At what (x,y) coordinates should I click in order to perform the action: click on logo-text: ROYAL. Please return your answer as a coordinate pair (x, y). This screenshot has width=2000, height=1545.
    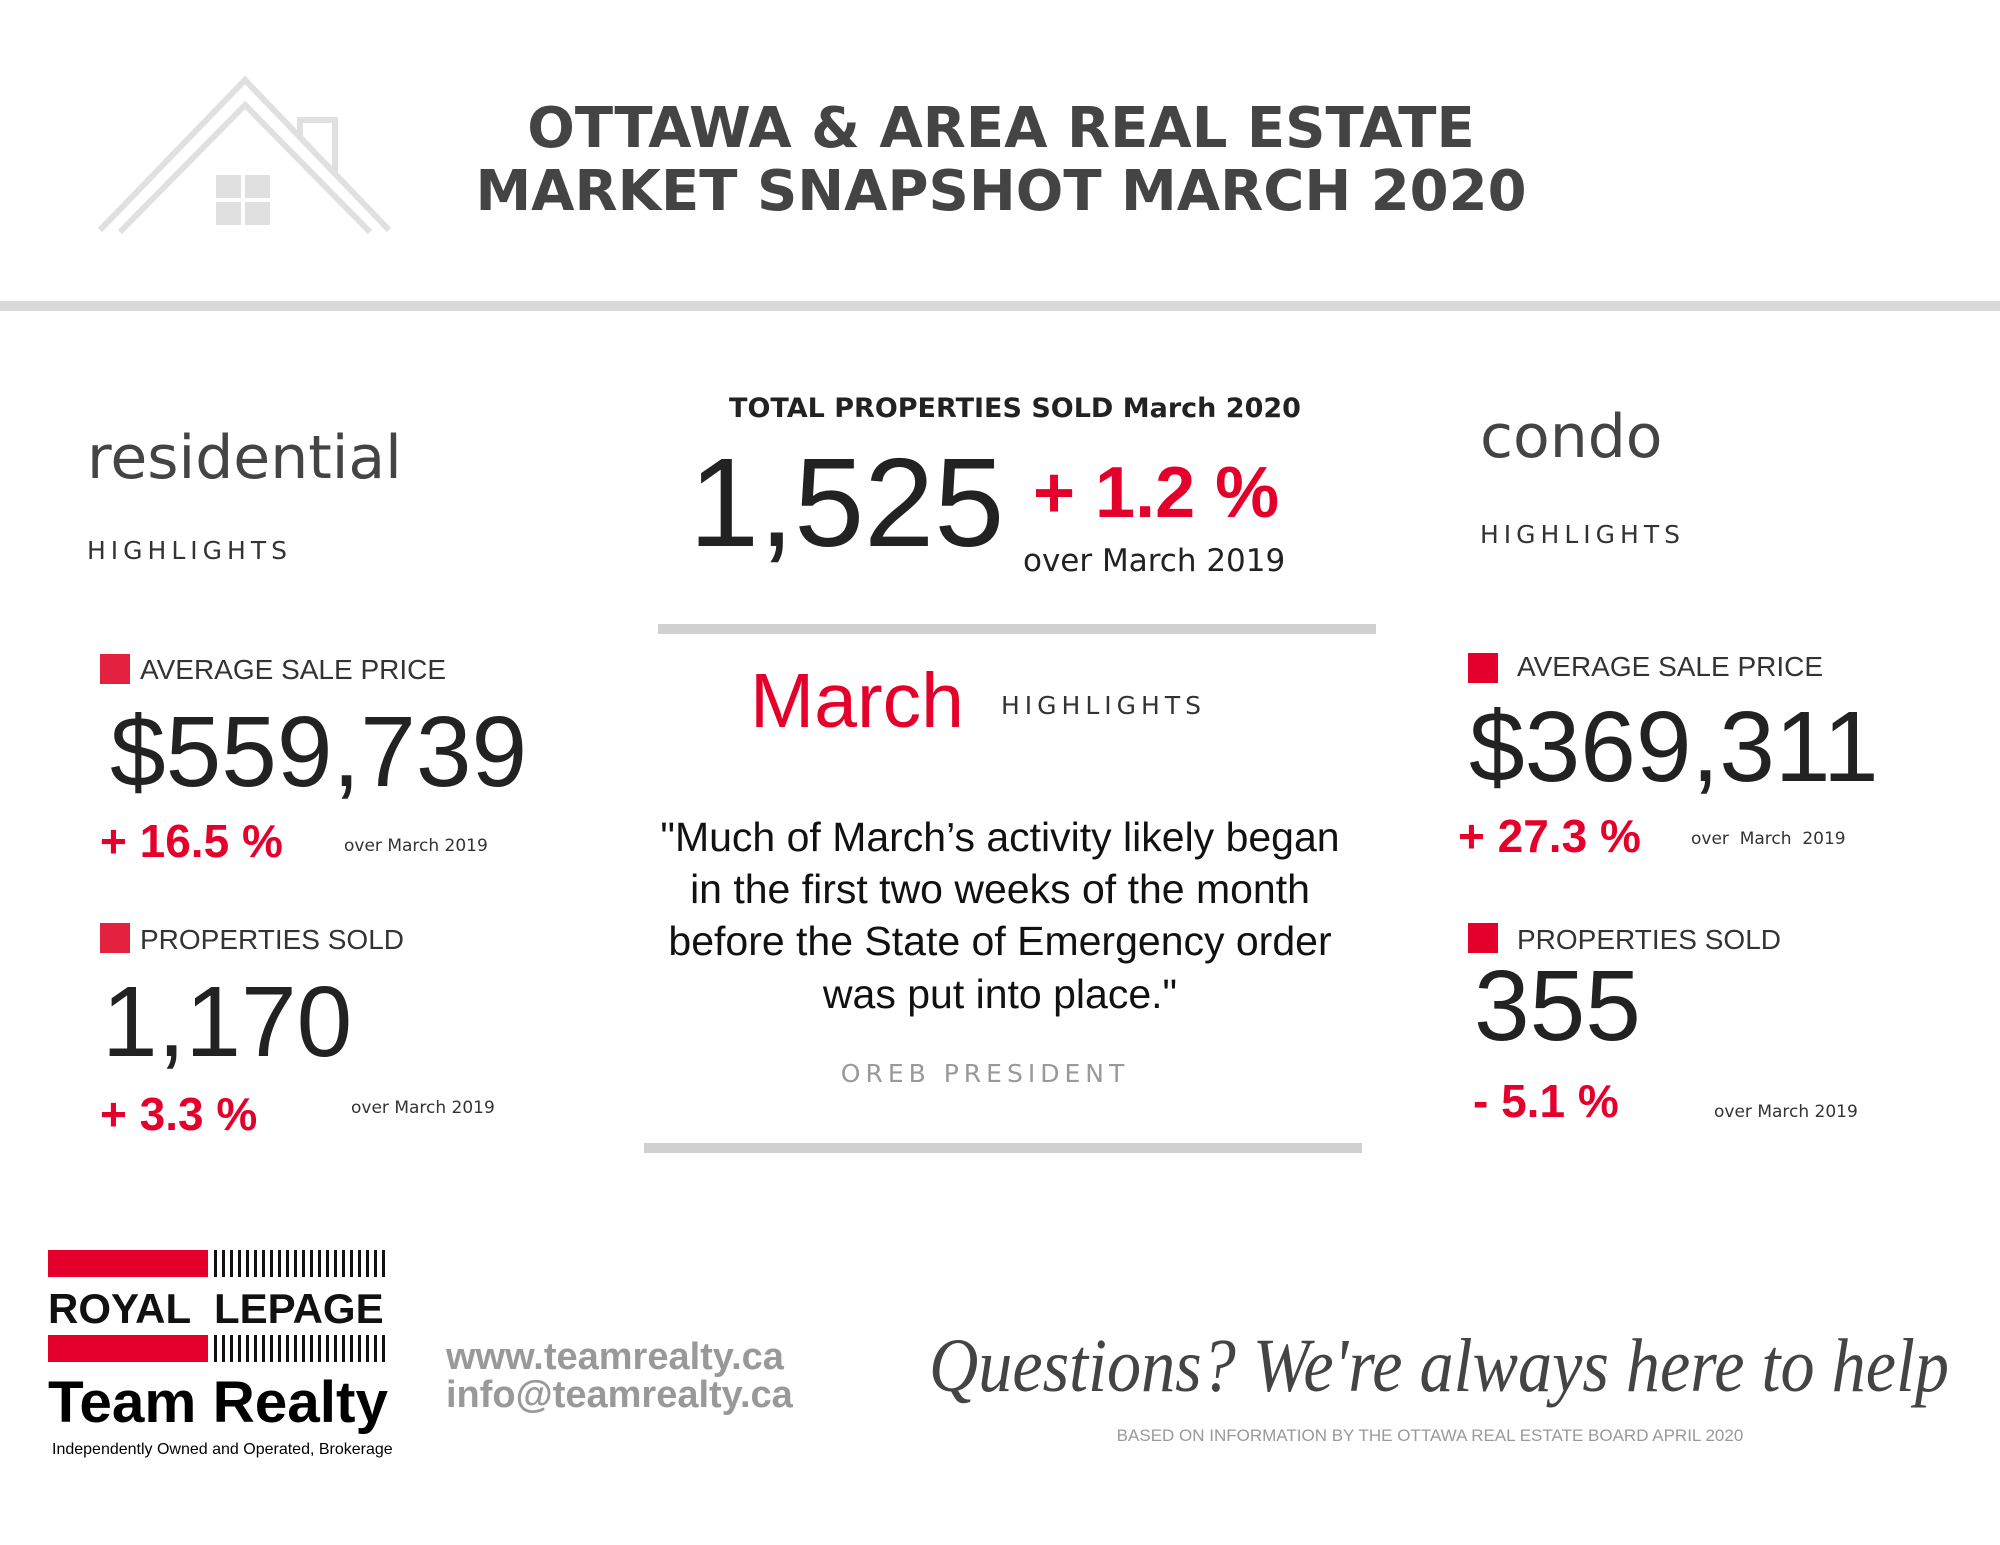
    Looking at the image, I should click on (119, 1308).